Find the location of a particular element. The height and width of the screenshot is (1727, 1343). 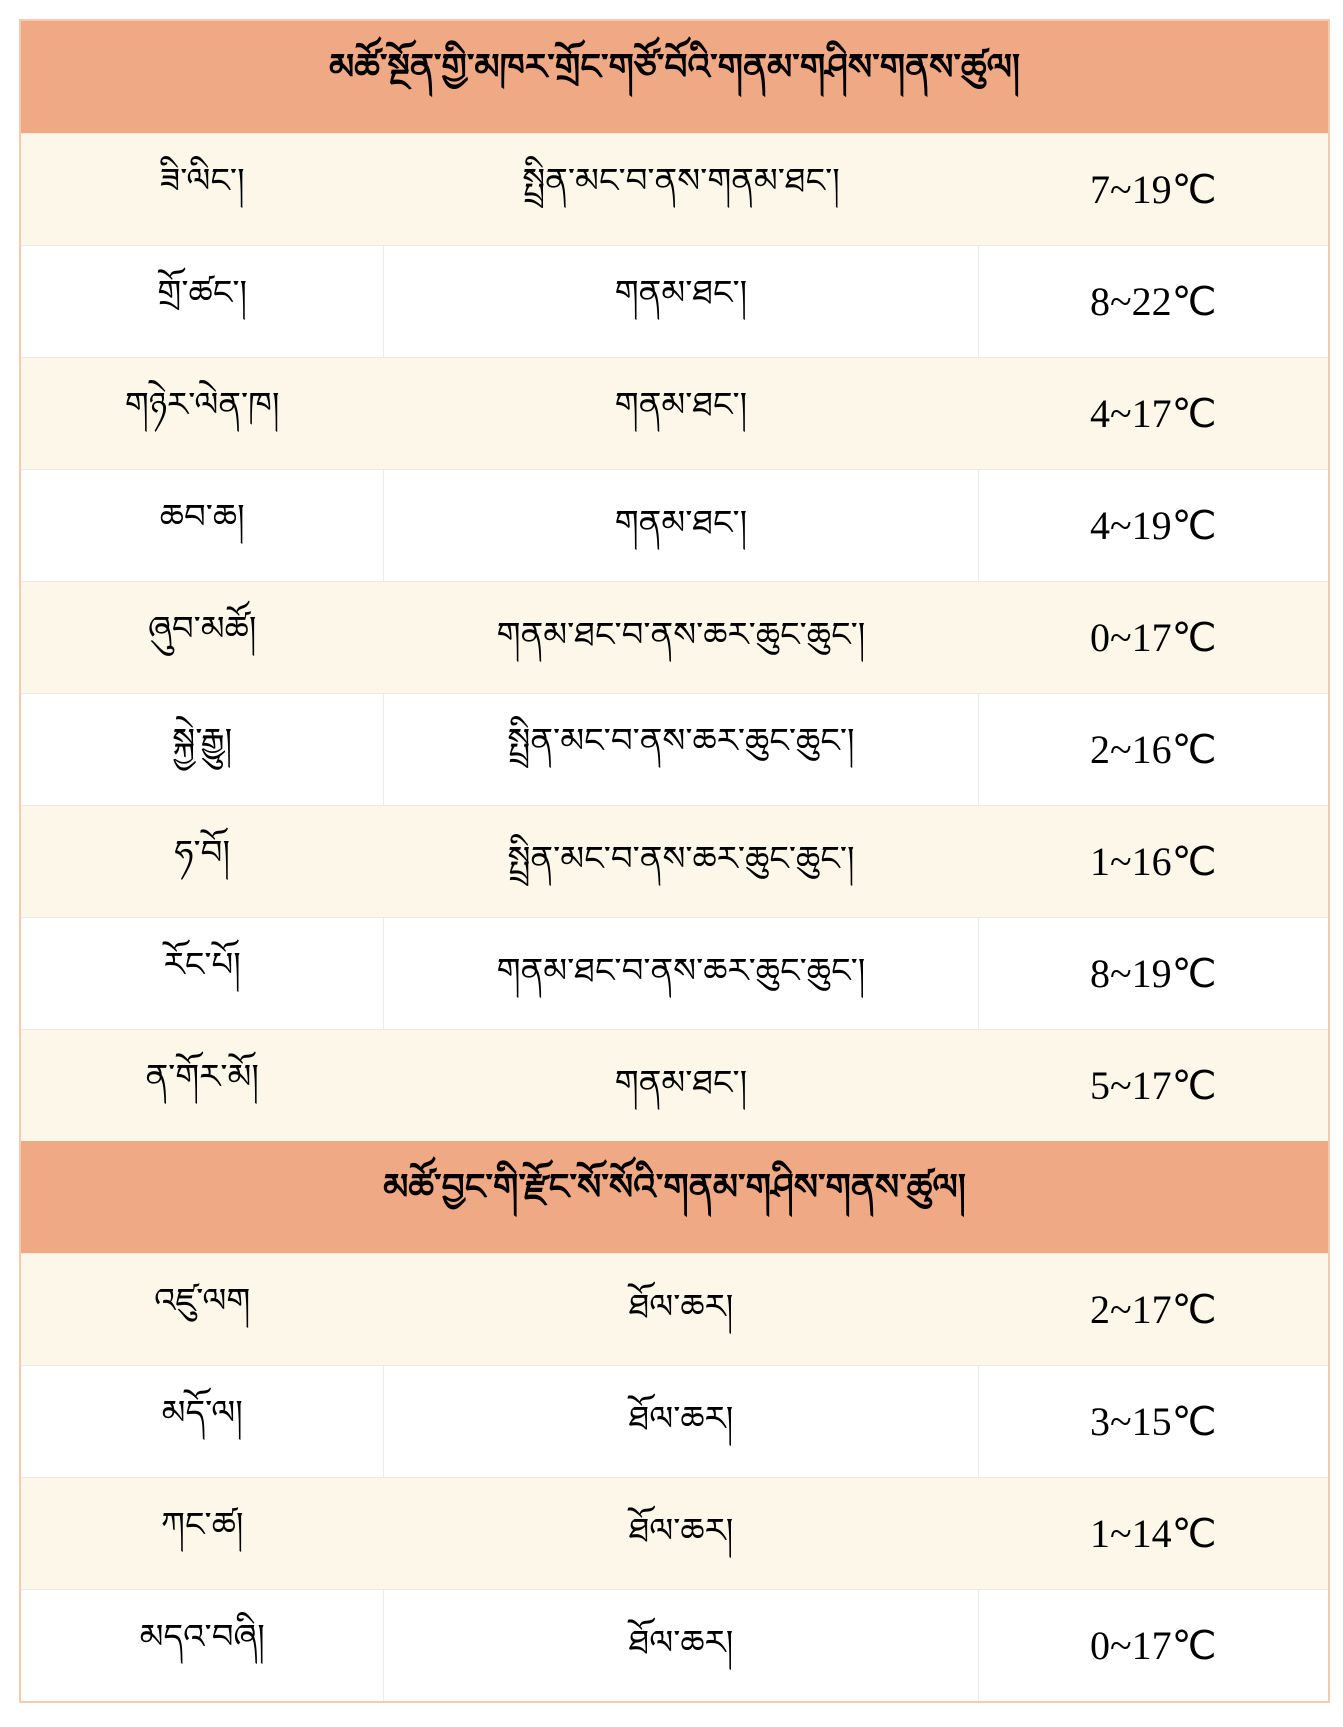

place-cell: ཞུབ་མཚོ། is located at coordinates (202, 628).